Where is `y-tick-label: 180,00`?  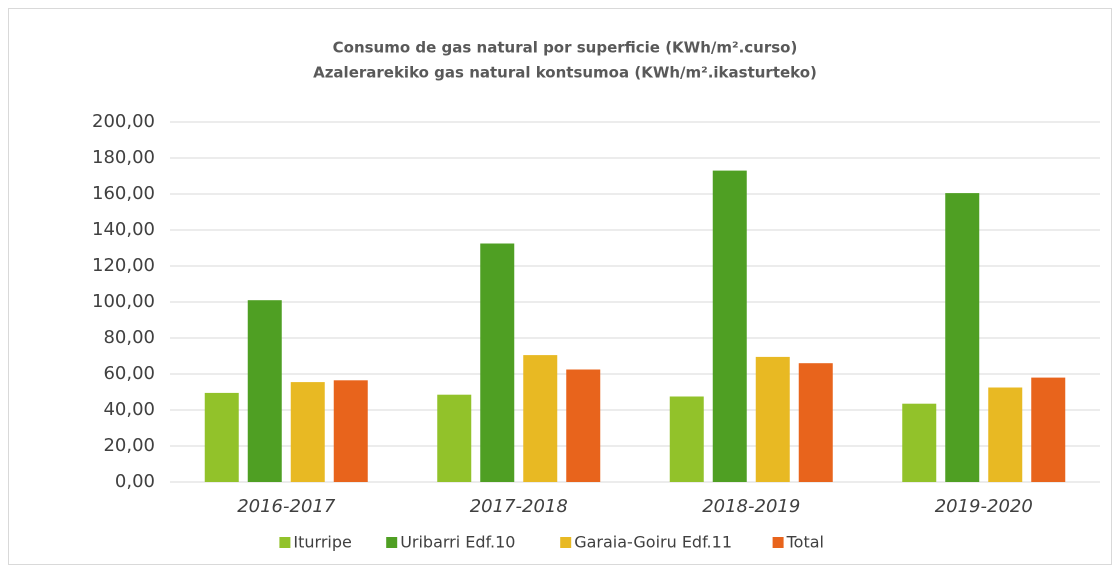 y-tick-label: 180,00 is located at coordinates (123, 157).